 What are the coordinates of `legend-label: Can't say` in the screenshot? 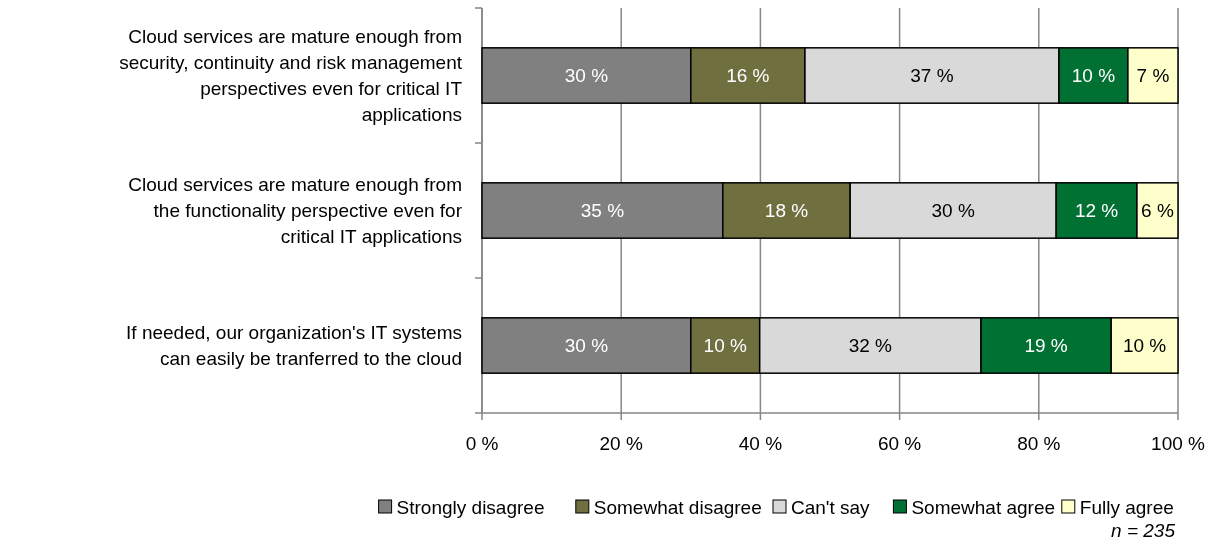 It's located at (831, 507).